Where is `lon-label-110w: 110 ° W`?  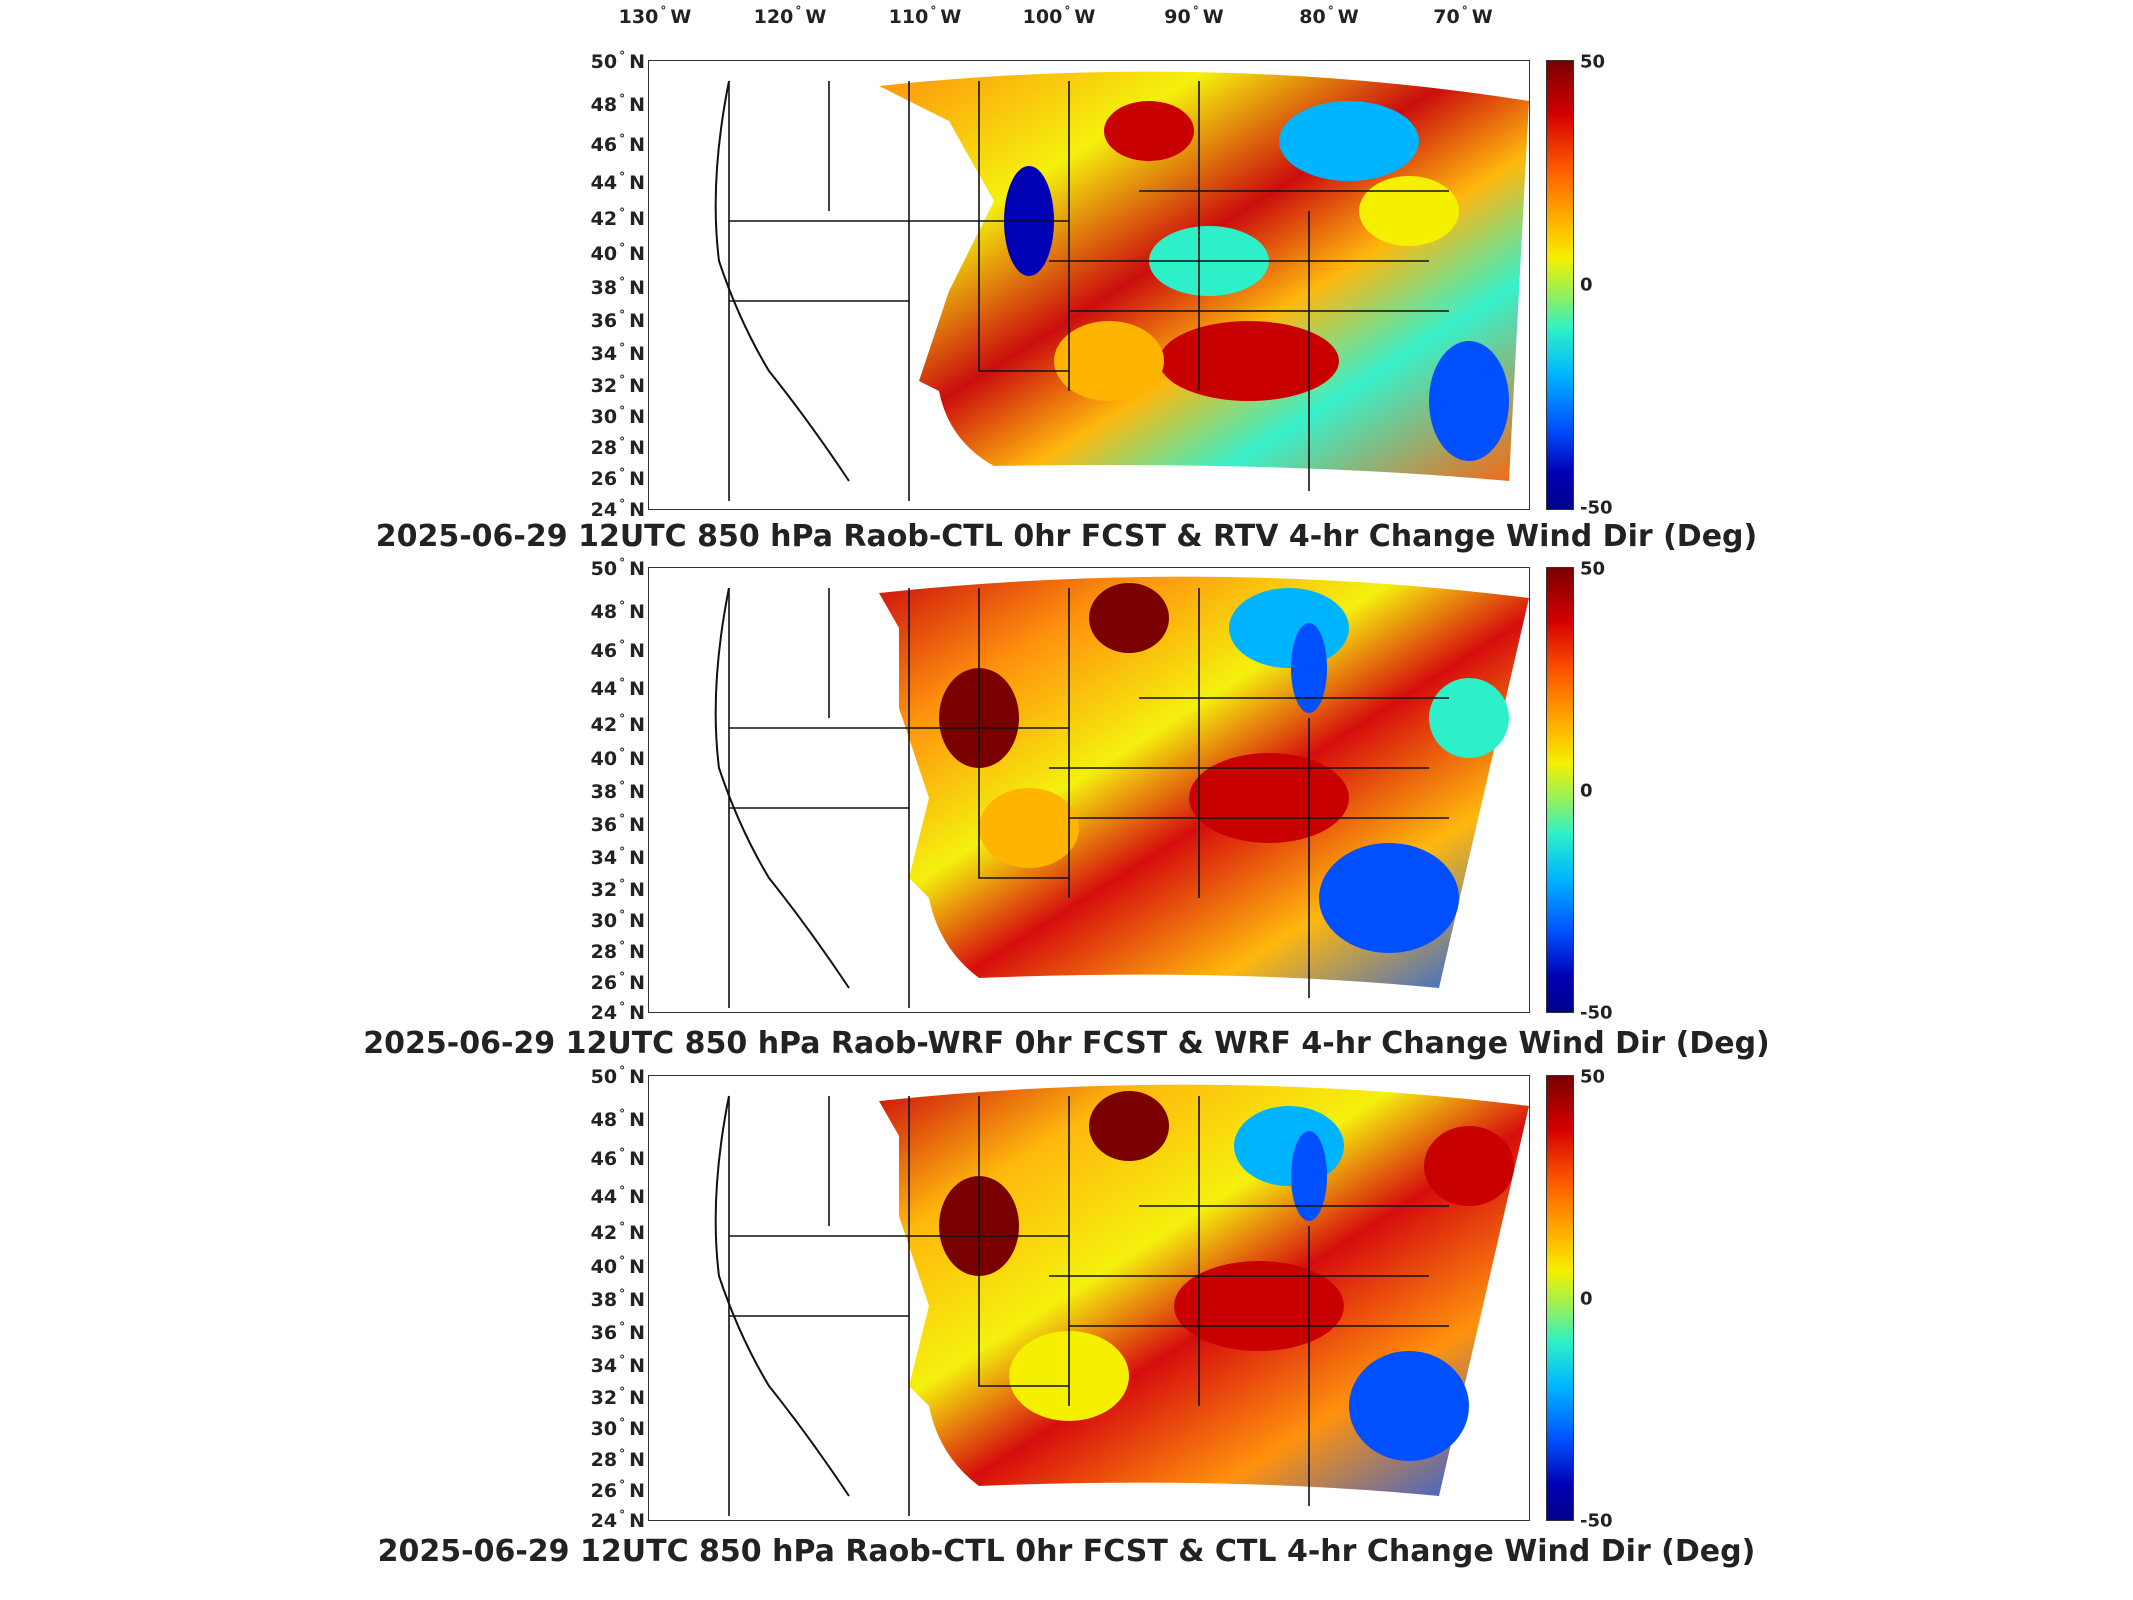
lon-label-110w: 110 ° W is located at coordinates (925, 16).